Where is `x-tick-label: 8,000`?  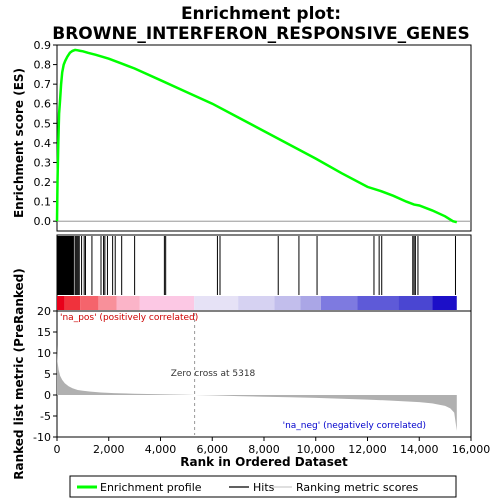
x-tick-label: 8,000 is located at coordinates (264, 449).